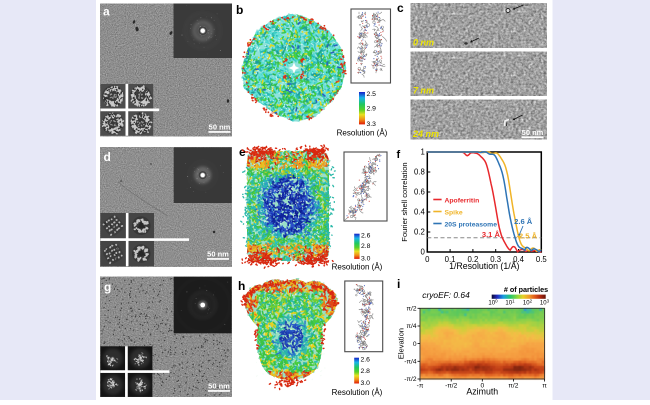 The image size is (650, 405). Describe the element at coordinates (423, 43) in the screenshot. I see `svg-text: 0 nm` at that location.